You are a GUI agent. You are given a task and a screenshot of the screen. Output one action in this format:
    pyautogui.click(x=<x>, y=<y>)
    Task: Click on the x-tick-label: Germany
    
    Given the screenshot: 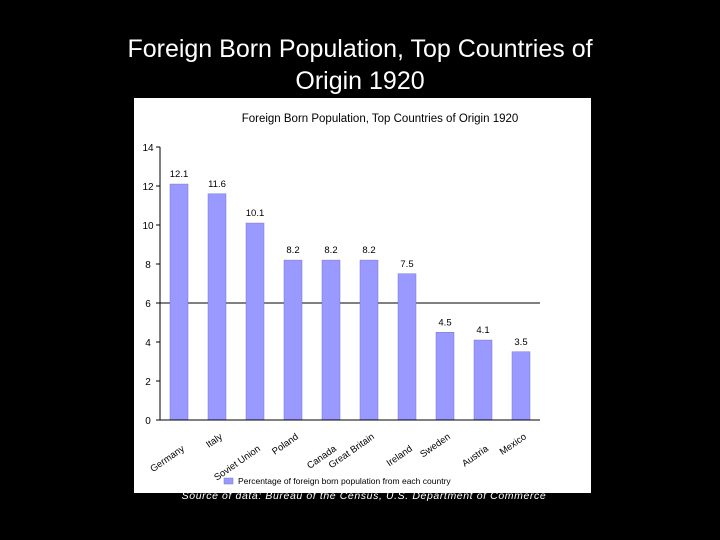 What is the action you would take?
    pyautogui.click(x=167, y=459)
    